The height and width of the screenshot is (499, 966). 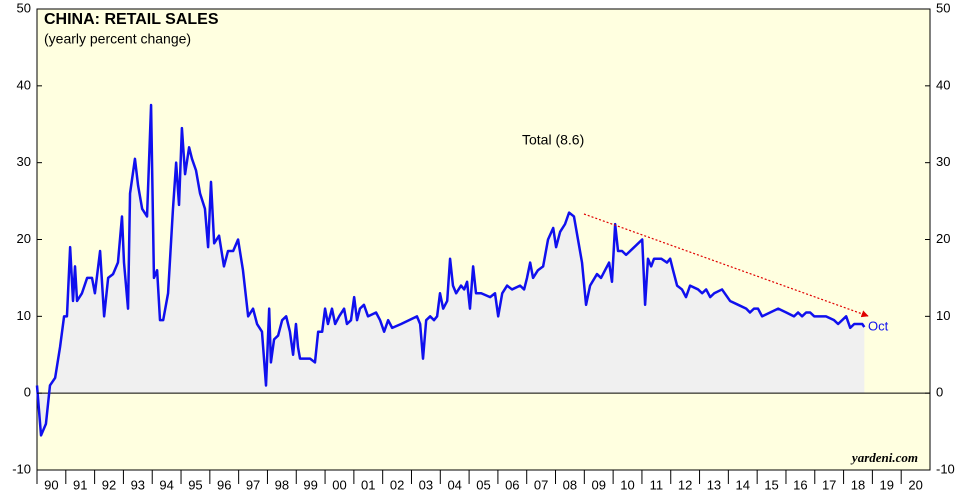 I want to click on x-tick-label: 02, so click(x=397, y=484).